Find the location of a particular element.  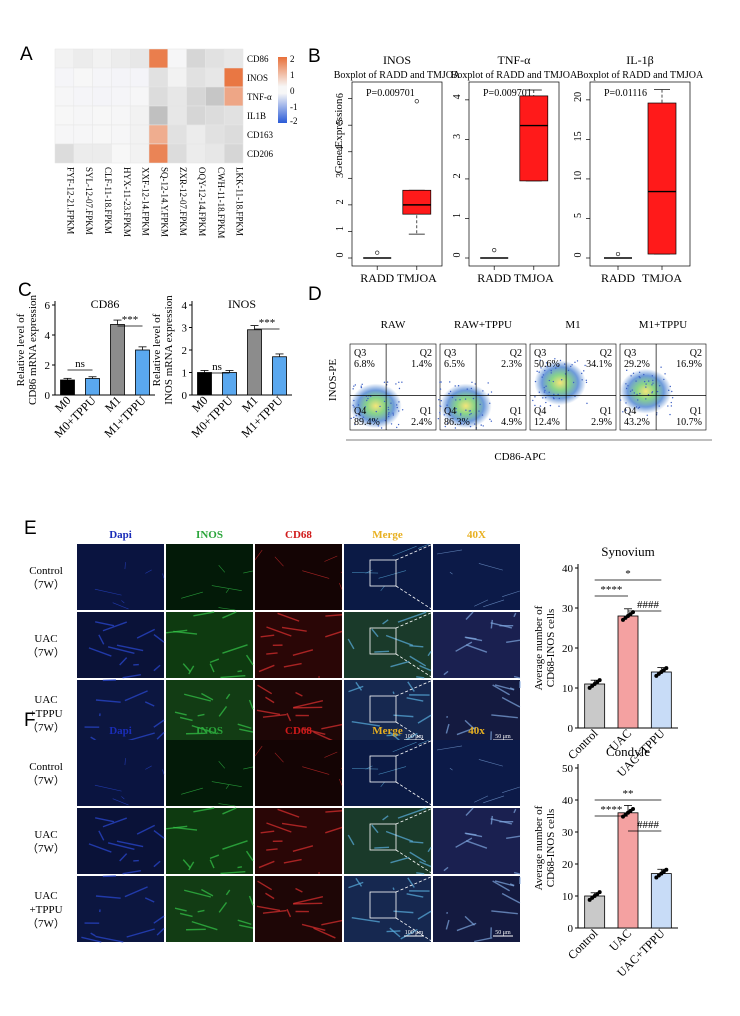

flow-quadrant-q1: Q1 is located at coordinates (696, 411).